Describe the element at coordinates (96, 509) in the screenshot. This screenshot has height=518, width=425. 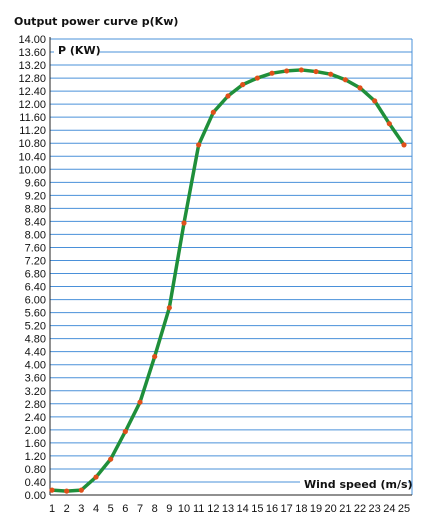
I see `x-tick-label: 4` at that location.